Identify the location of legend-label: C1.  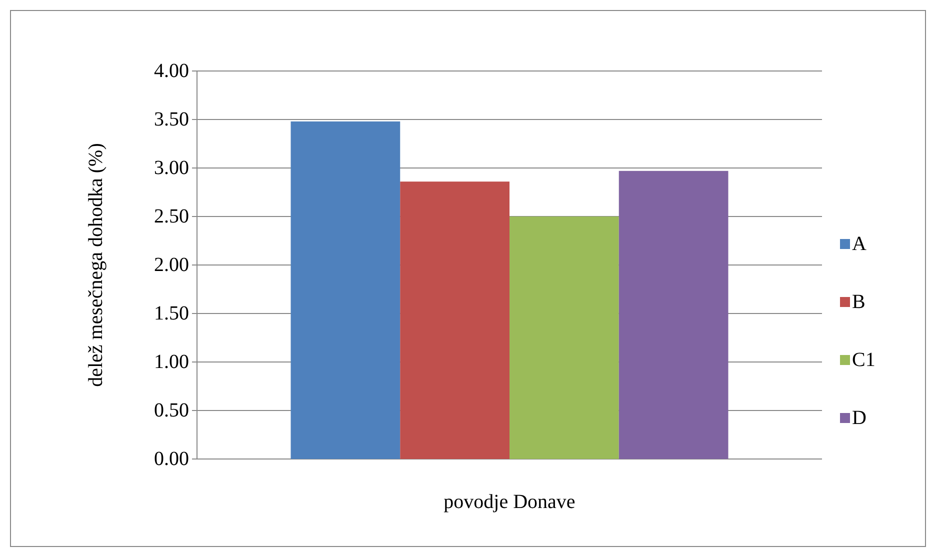
(864, 360).